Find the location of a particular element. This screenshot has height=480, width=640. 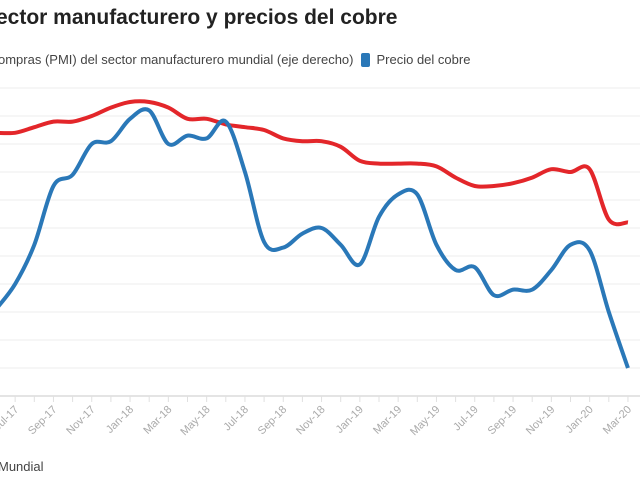

x-tick-label: Sep-18 is located at coordinates (273, 421).